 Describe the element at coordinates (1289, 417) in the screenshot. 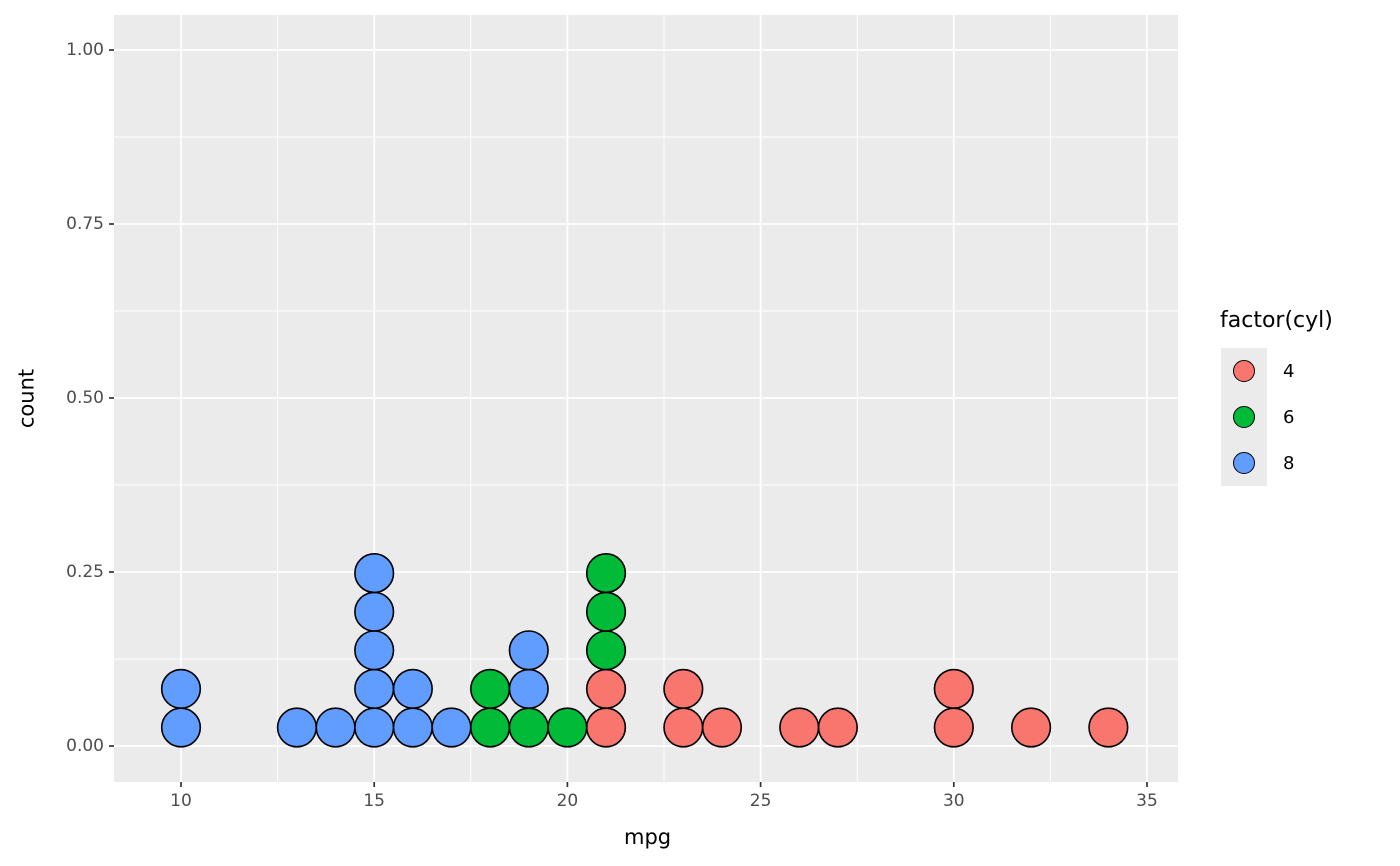

I see `legend-label: 6` at that location.